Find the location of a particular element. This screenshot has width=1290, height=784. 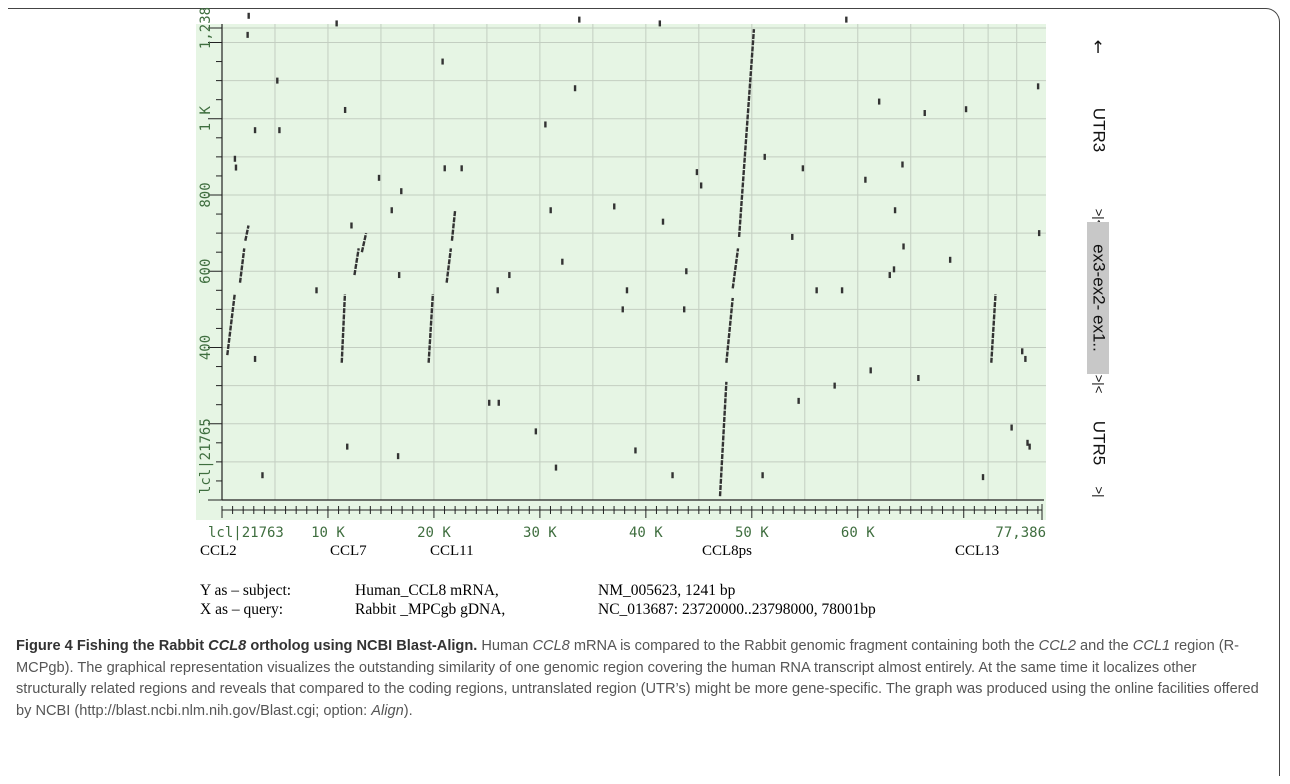

x-axis-query-accession: NC_013687: 23720000..23798000, 78001bp is located at coordinates (737, 609).